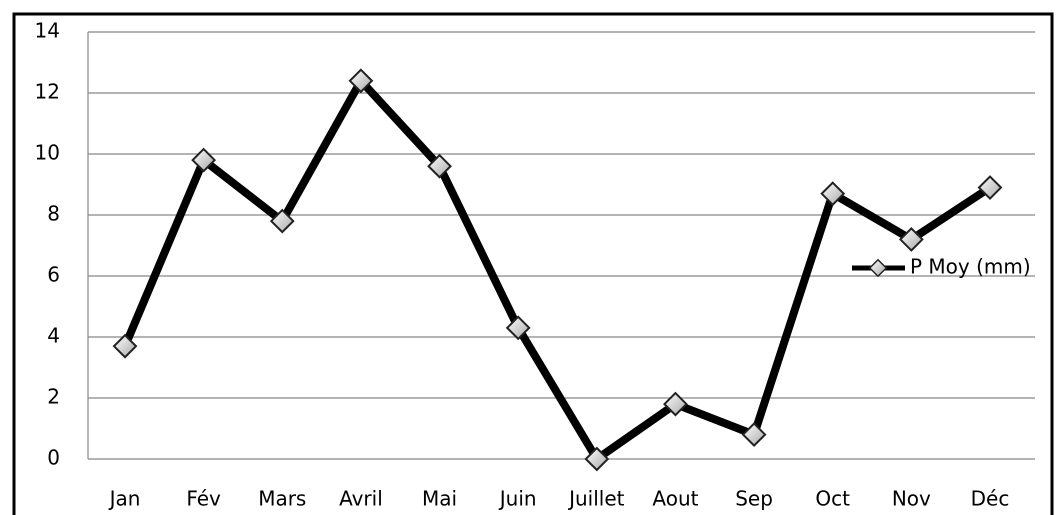 The image size is (1058, 515). What do you see at coordinates (53, 458) in the screenshot?
I see `y-tick-label: 0` at bounding box center [53, 458].